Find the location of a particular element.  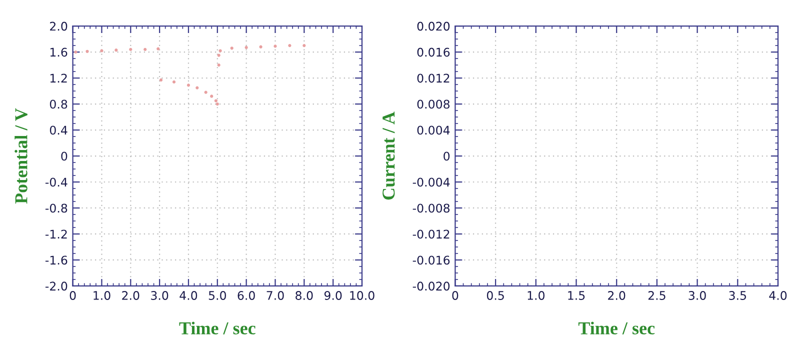

y-tick-label: 0.016 is located at coordinates (433, 52).